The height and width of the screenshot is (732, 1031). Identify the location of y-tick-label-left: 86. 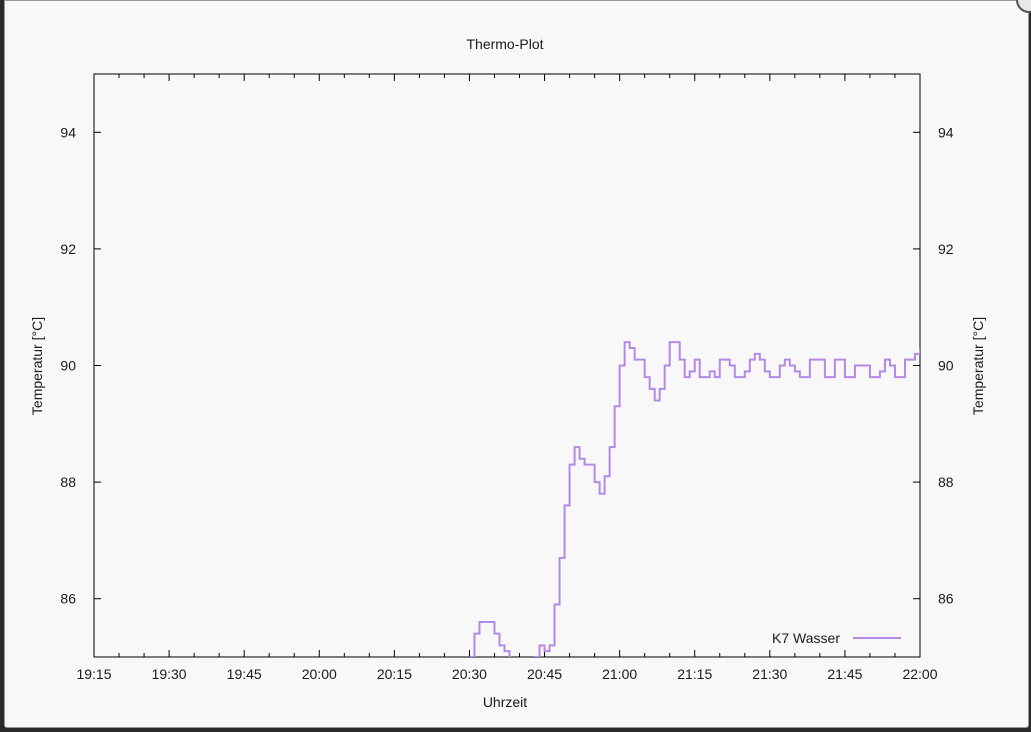
(68, 599).